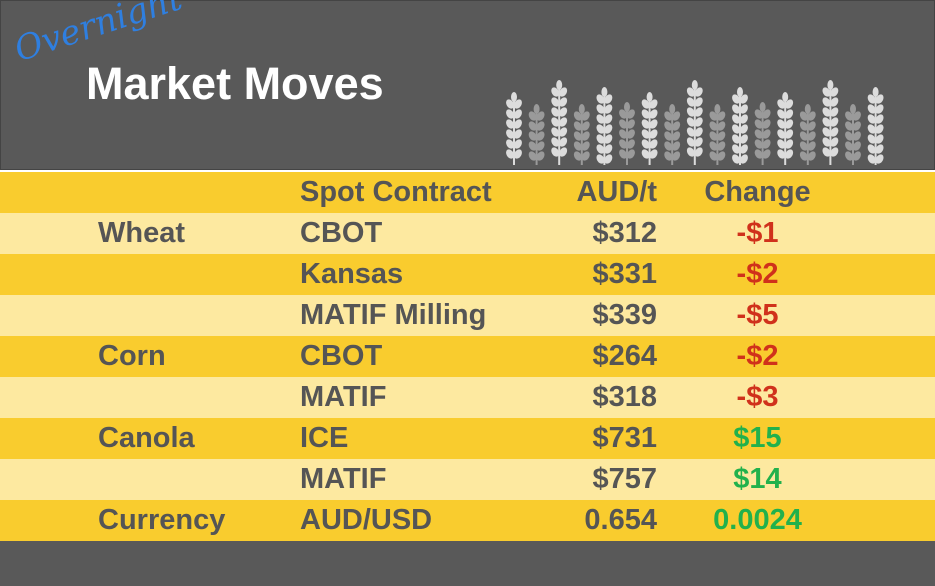 The image size is (935, 586). What do you see at coordinates (352, 274) in the screenshot?
I see `table-cell: Kansas` at bounding box center [352, 274].